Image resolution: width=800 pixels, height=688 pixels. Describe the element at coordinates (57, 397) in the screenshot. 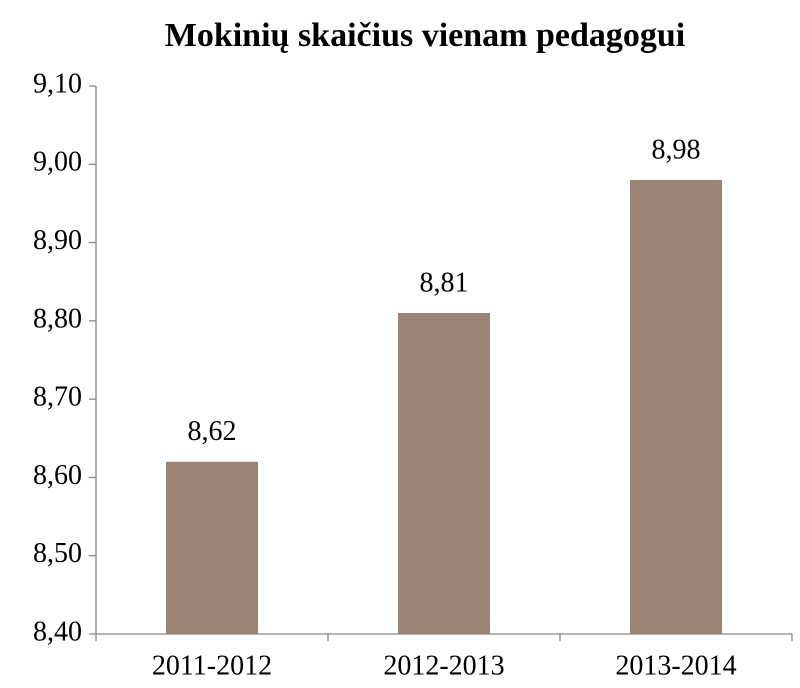

I see `y-tick-label: 8,70` at that location.